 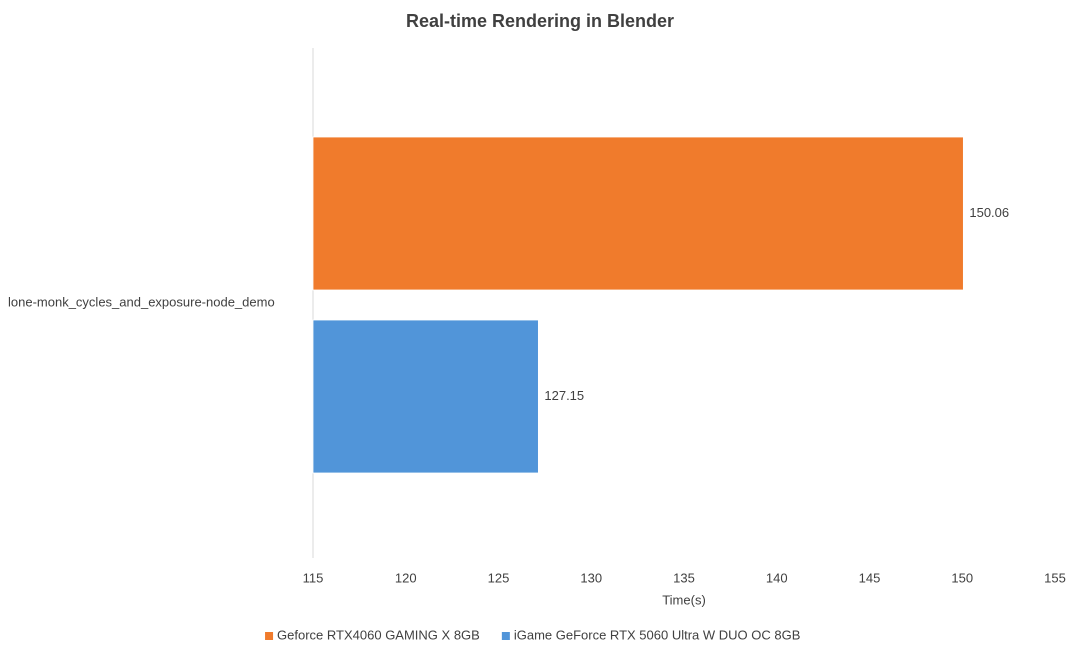 What do you see at coordinates (962, 577) in the screenshot?
I see `x-tick-label: 150` at bounding box center [962, 577].